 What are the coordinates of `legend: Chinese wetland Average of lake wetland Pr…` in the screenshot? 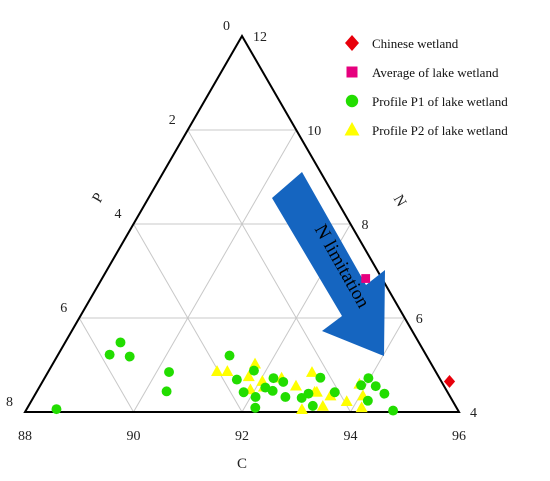 It's located at (426, 86).